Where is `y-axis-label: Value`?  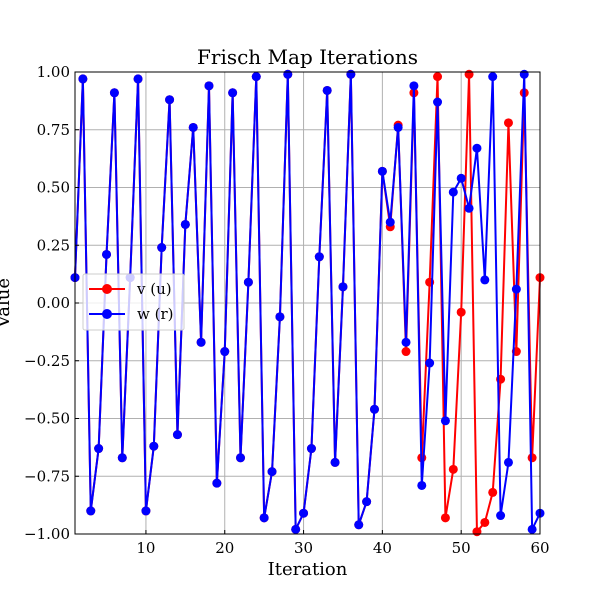 y-axis-label: Value is located at coordinates (7, 303).